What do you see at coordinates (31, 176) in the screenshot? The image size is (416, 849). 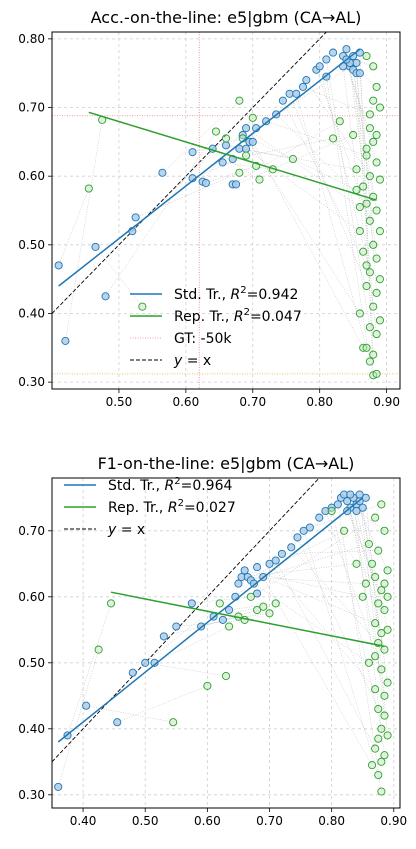 I see `y-tick-label: 0.60` at bounding box center [31, 176].